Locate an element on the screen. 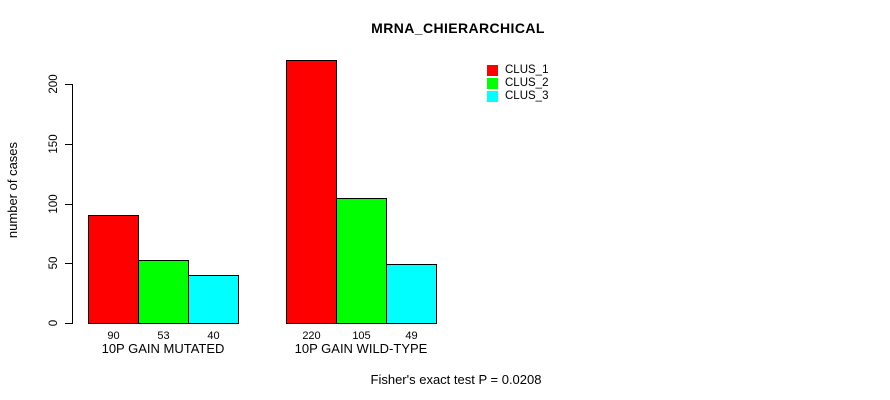 This screenshot has width=890, height=400. x-category-label: 10P GAIN MUTATED is located at coordinates (163, 348).